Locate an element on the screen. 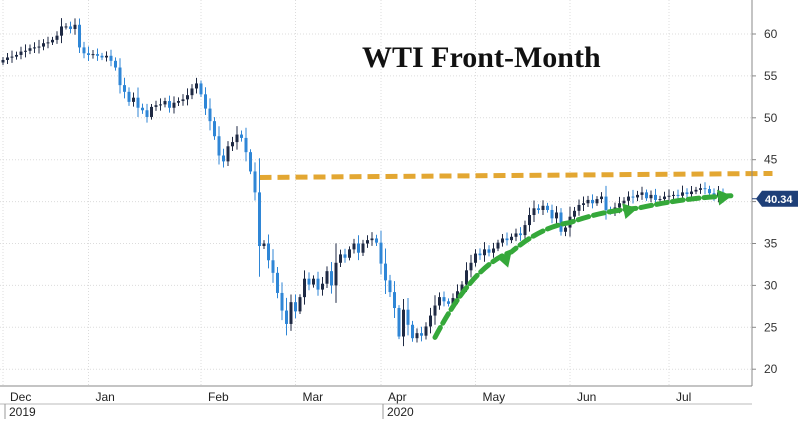  chart-title: WTI Front-Month is located at coordinates (481, 57).